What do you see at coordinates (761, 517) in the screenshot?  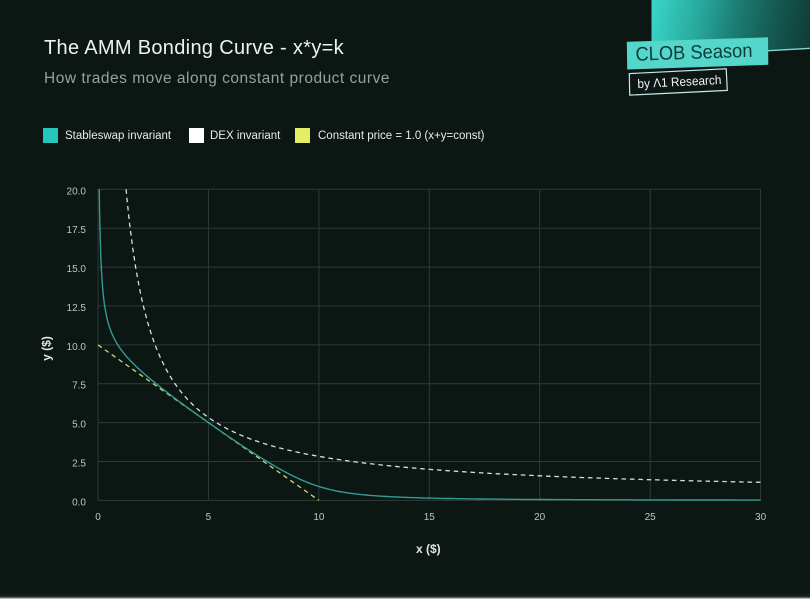 I see `svg-text: 30` at bounding box center [761, 517].